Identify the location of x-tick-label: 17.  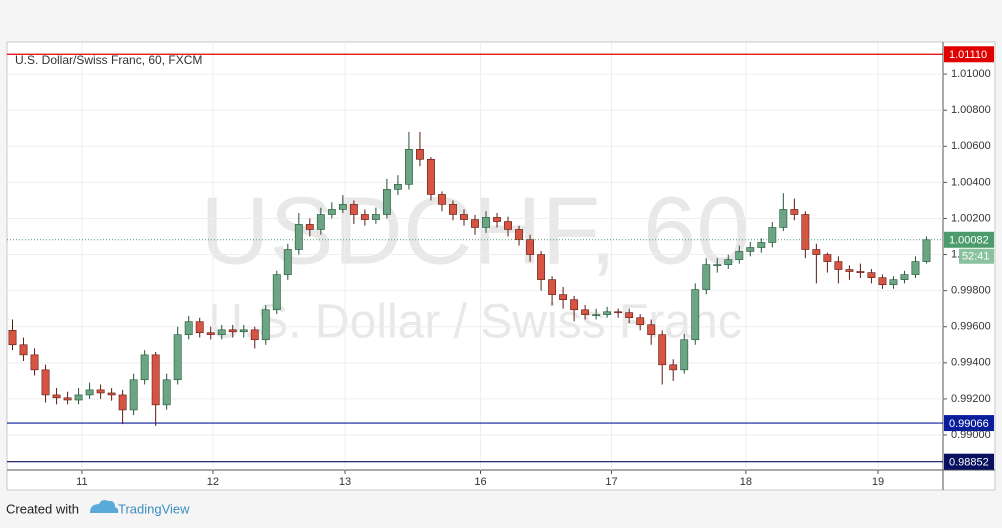
(611, 482).